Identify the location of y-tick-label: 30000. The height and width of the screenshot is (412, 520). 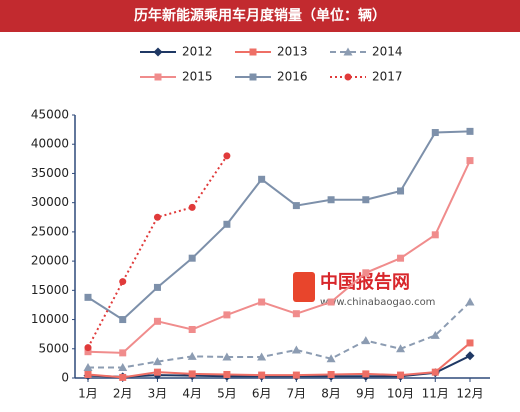
(50, 202).